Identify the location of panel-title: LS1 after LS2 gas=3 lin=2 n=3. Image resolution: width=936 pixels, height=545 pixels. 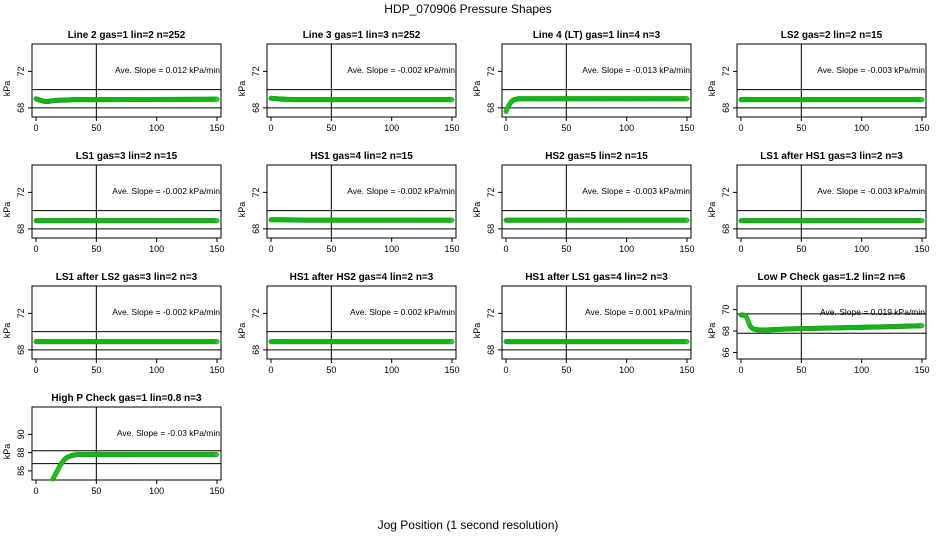
(127, 277).